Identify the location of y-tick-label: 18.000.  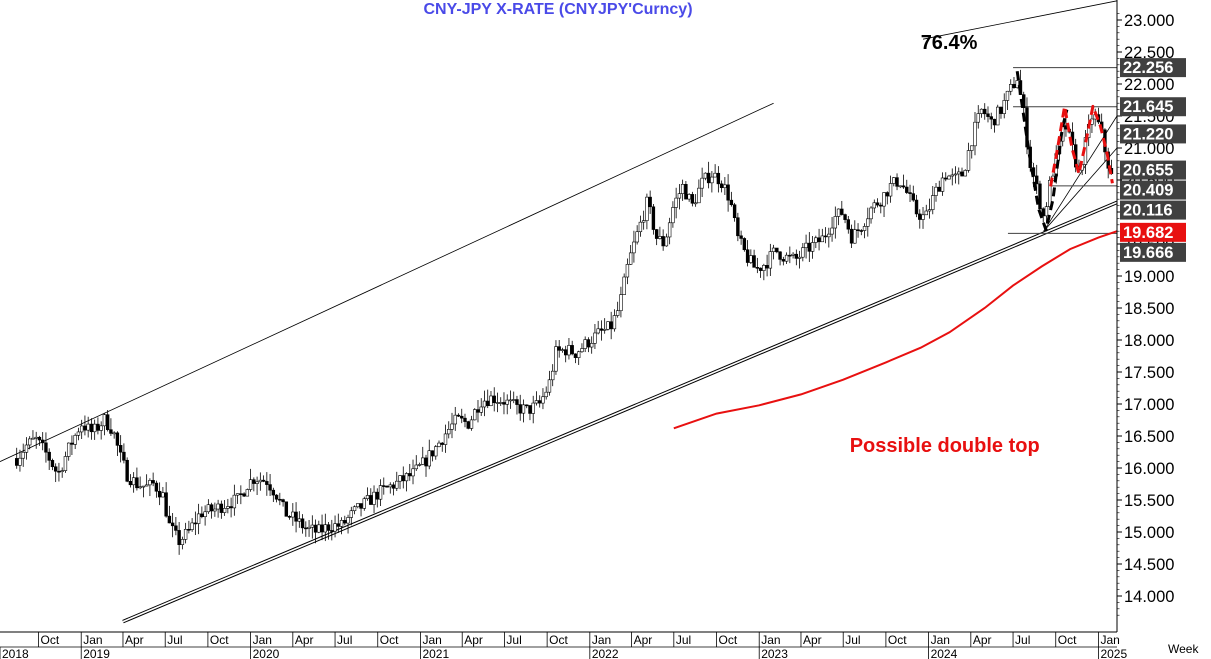
(1149, 341).